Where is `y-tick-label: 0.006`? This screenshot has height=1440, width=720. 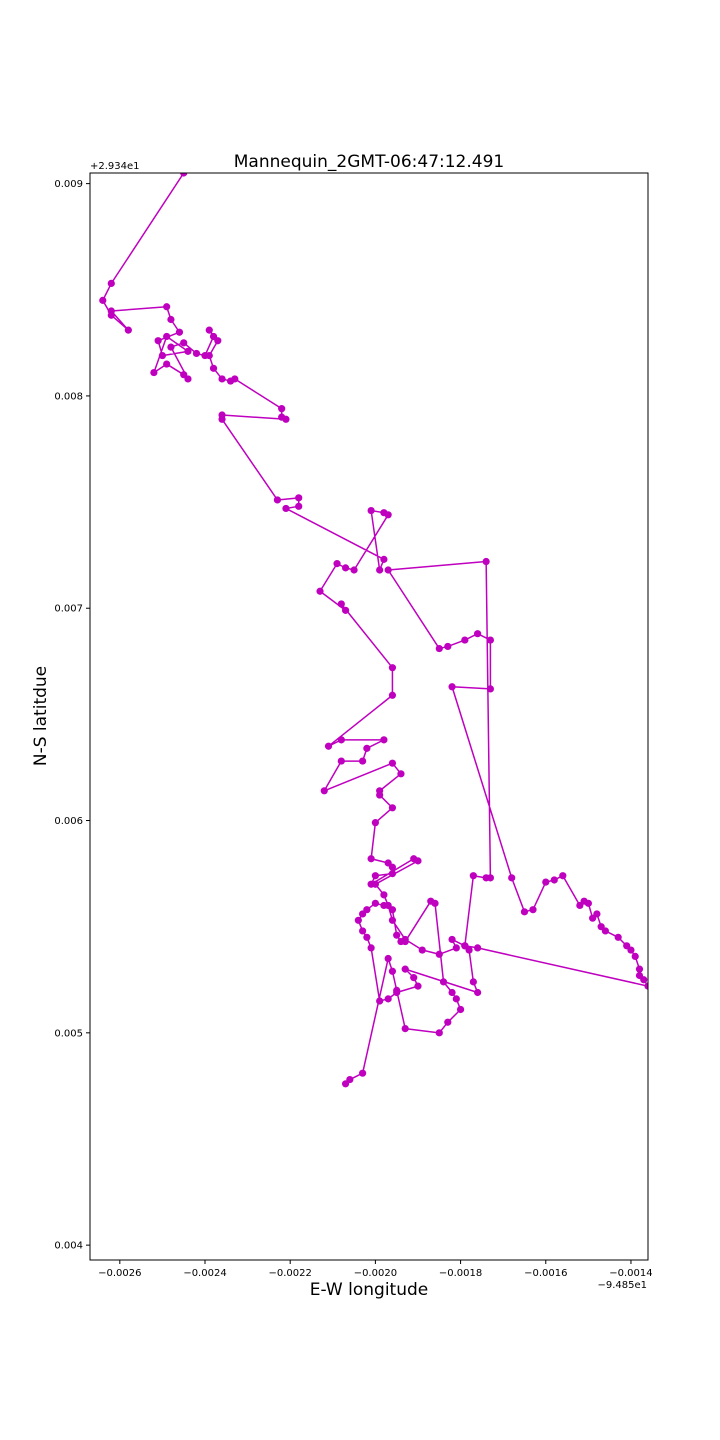 y-tick-label: 0.006 is located at coordinates (68, 821).